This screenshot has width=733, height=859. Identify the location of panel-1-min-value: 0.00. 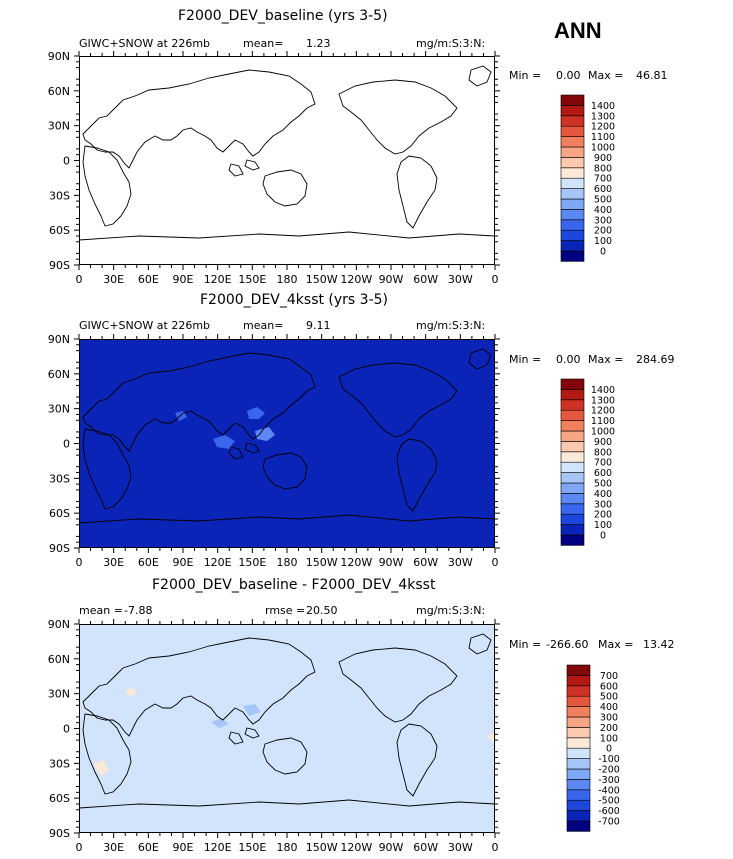
(568, 75).